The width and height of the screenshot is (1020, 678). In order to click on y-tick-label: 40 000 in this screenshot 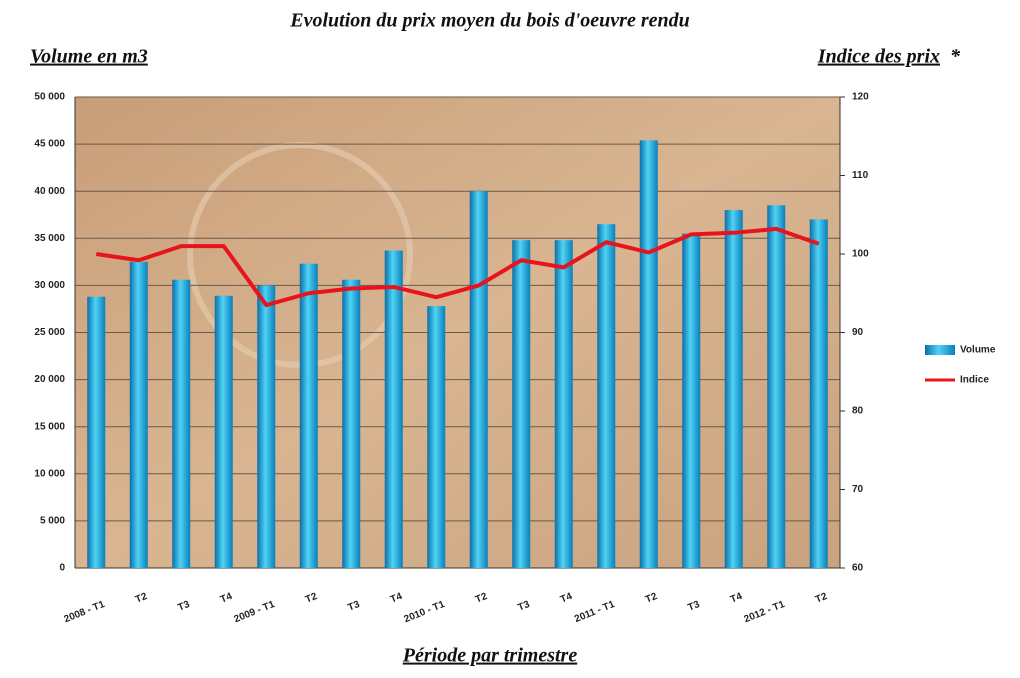, I will do `click(49, 191)`.